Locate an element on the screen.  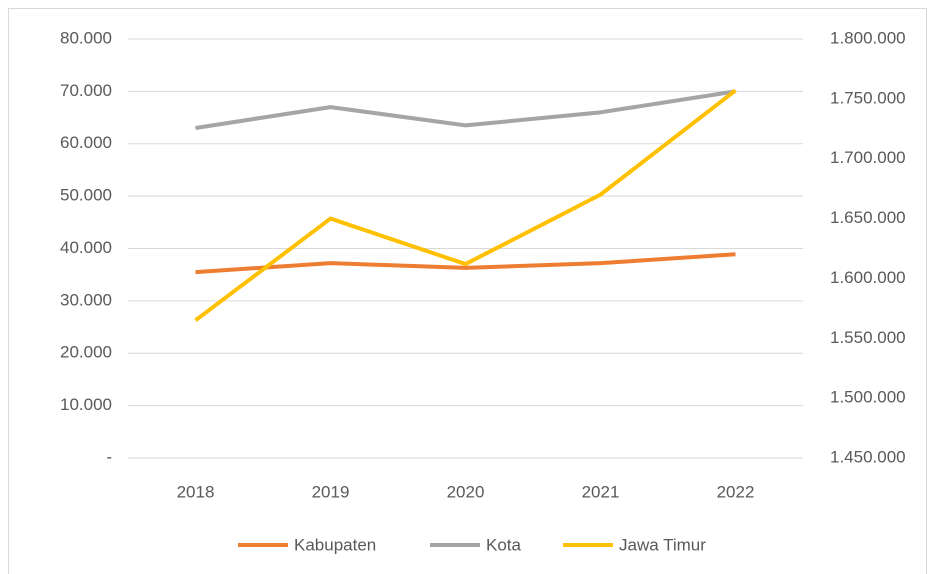
y-tick-label: 70.000 is located at coordinates (86, 90).